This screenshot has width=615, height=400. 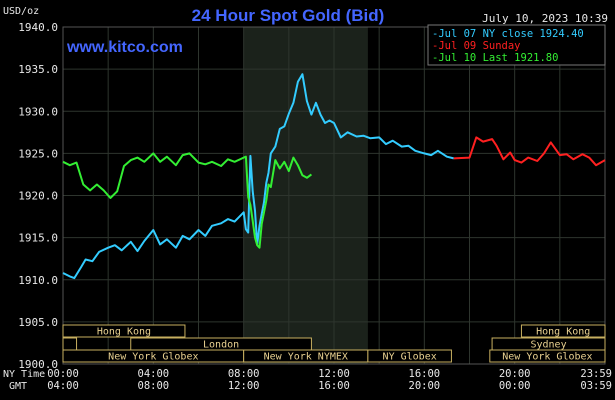 I want to click on y-tick-label: 1935.0, so click(x=38, y=69).